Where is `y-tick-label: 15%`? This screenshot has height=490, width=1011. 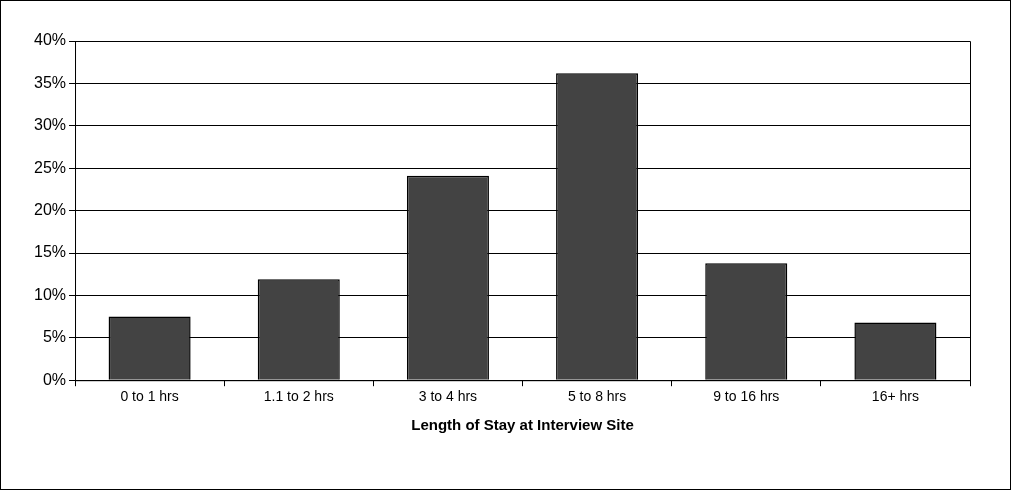
y-tick-label: 15% is located at coordinates (50, 252).